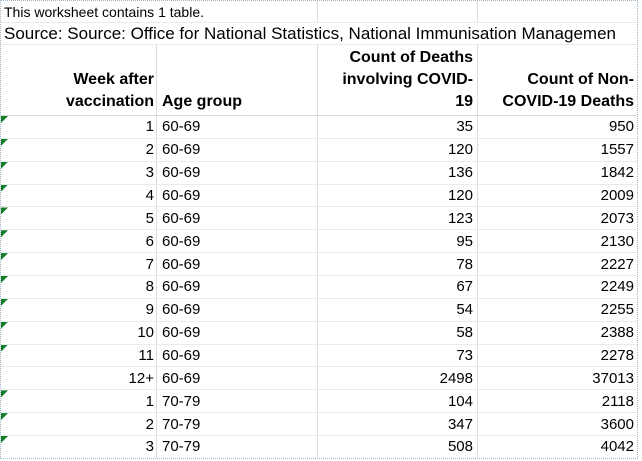 This screenshot has height=461, width=642. What do you see at coordinates (398, 401) in the screenshot?
I see `cell-covid-deaths: 104` at bounding box center [398, 401].